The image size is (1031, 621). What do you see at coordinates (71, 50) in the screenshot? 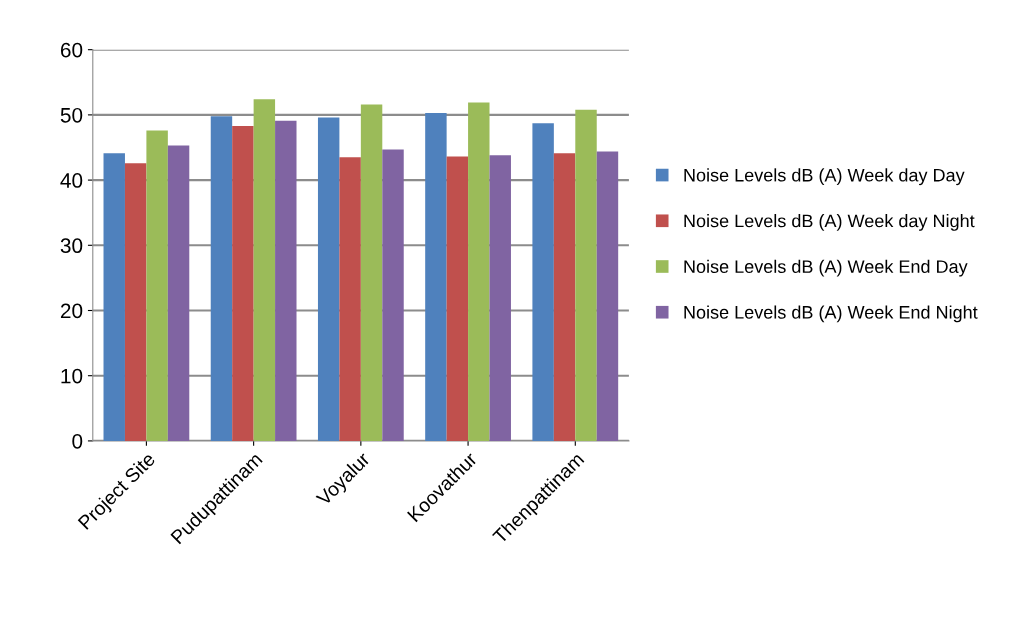
I see `y-tick-label: 60` at bounding box center [71, 50].